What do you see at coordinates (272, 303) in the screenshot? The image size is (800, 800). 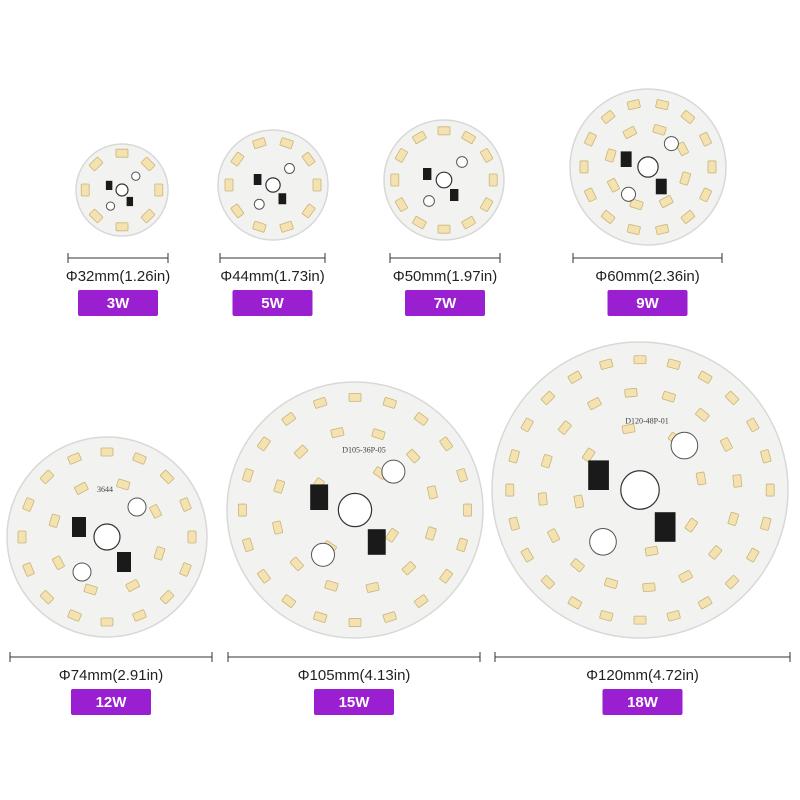 I see `power-label: 5W` at bounding box center [272, 303].